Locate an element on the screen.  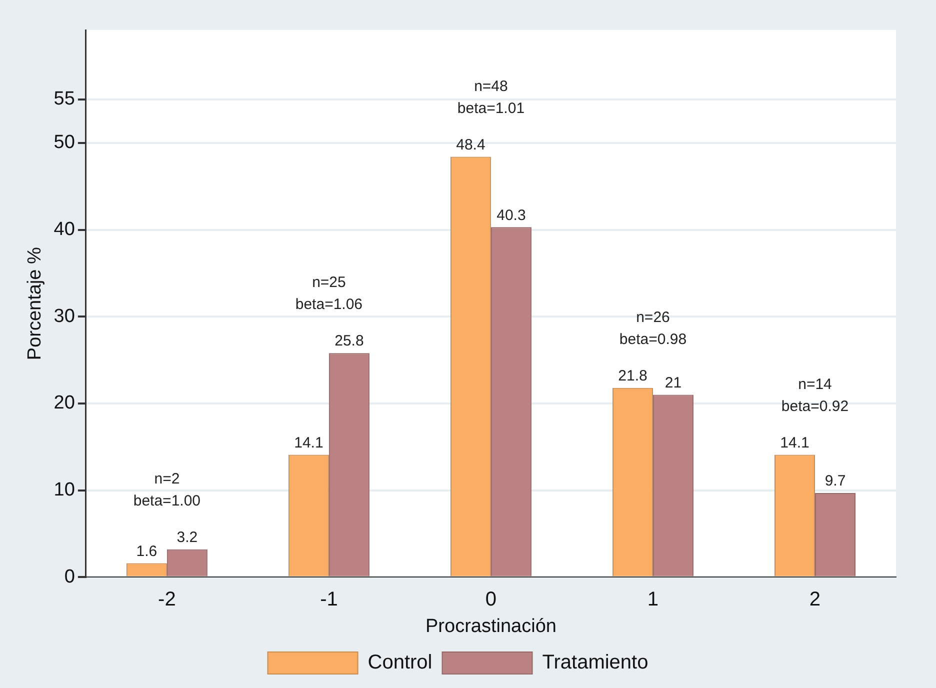
annotation: beta=1.00 is located at coordinates (167, 501).